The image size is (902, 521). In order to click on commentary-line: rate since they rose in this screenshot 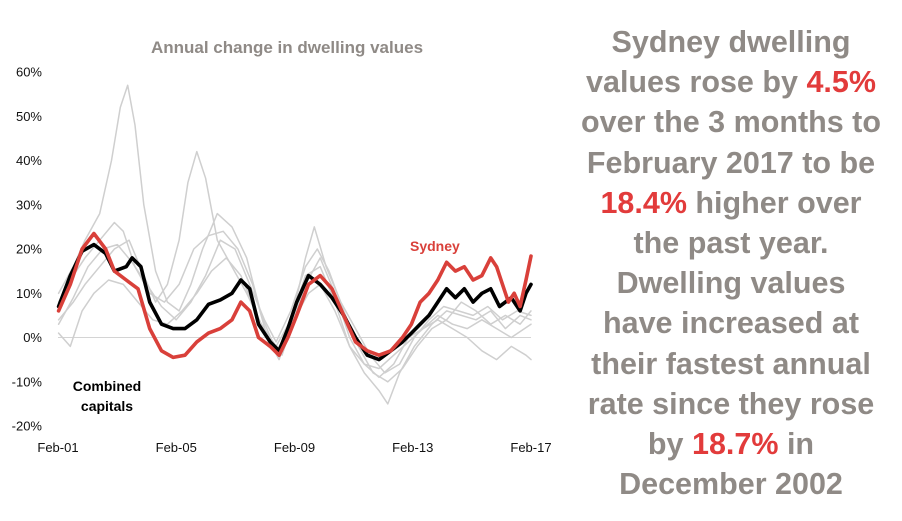, I will do `click(731, 404)`.